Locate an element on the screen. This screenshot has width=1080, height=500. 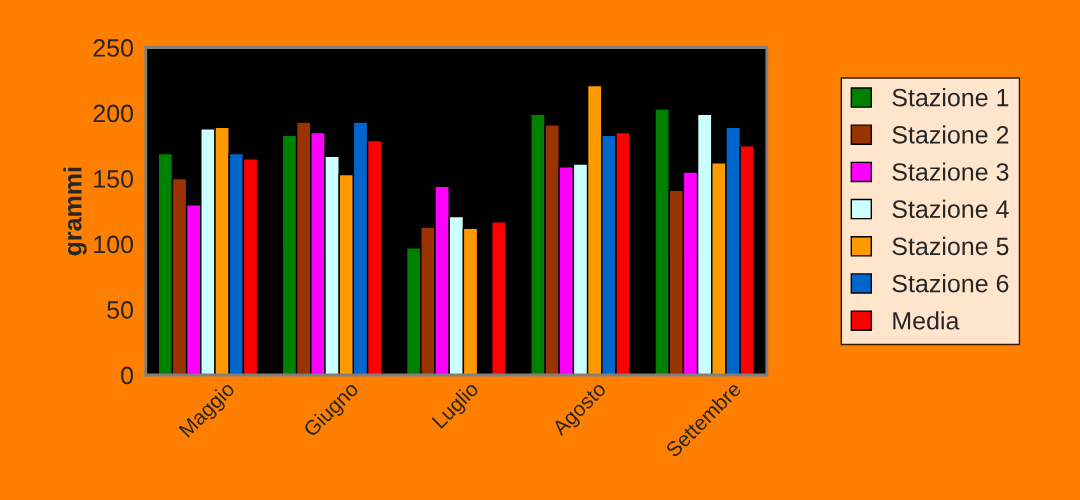
legend-label: Stazione 2 is located at coordinates (950, 134).